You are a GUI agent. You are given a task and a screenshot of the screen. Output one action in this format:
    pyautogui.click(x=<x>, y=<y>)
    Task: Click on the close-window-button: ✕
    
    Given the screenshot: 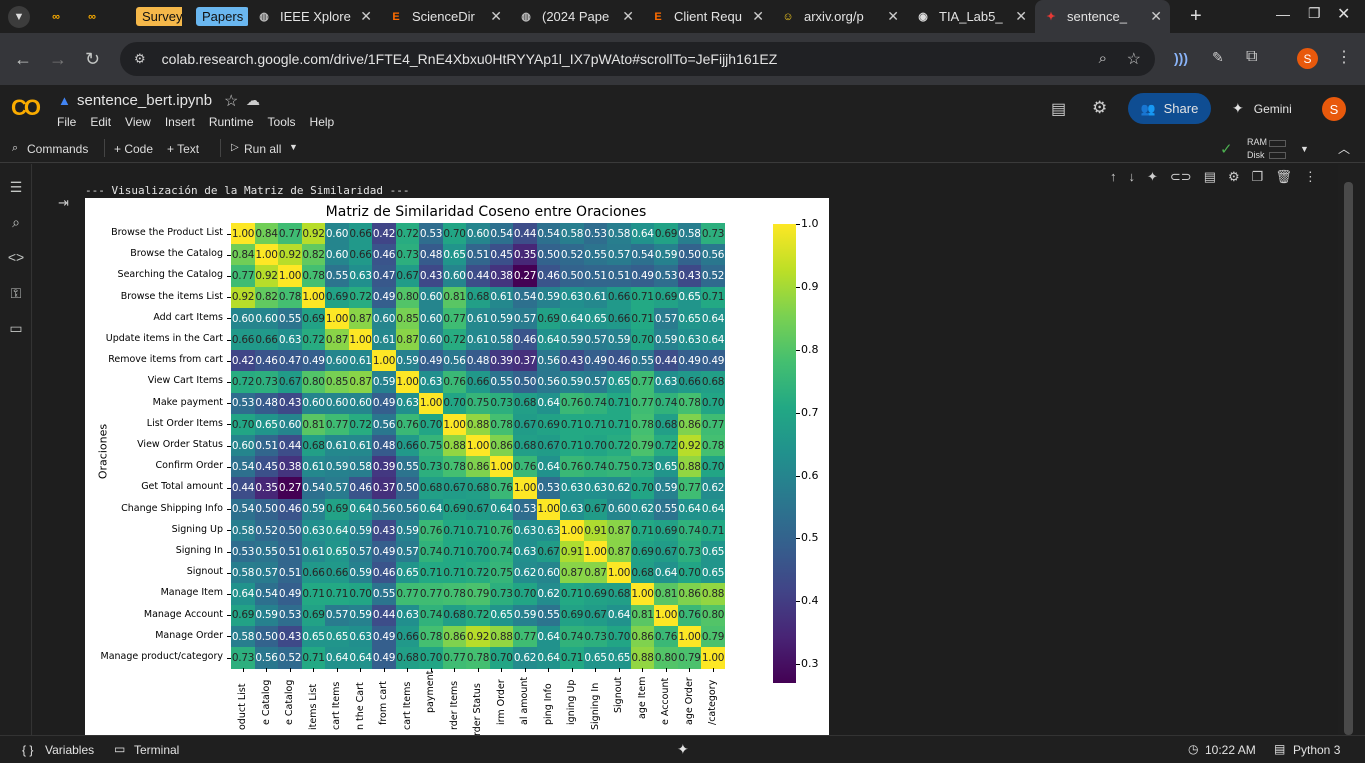 What is the action you would take?
    pyautogui.click(x=1344, y=14)
    